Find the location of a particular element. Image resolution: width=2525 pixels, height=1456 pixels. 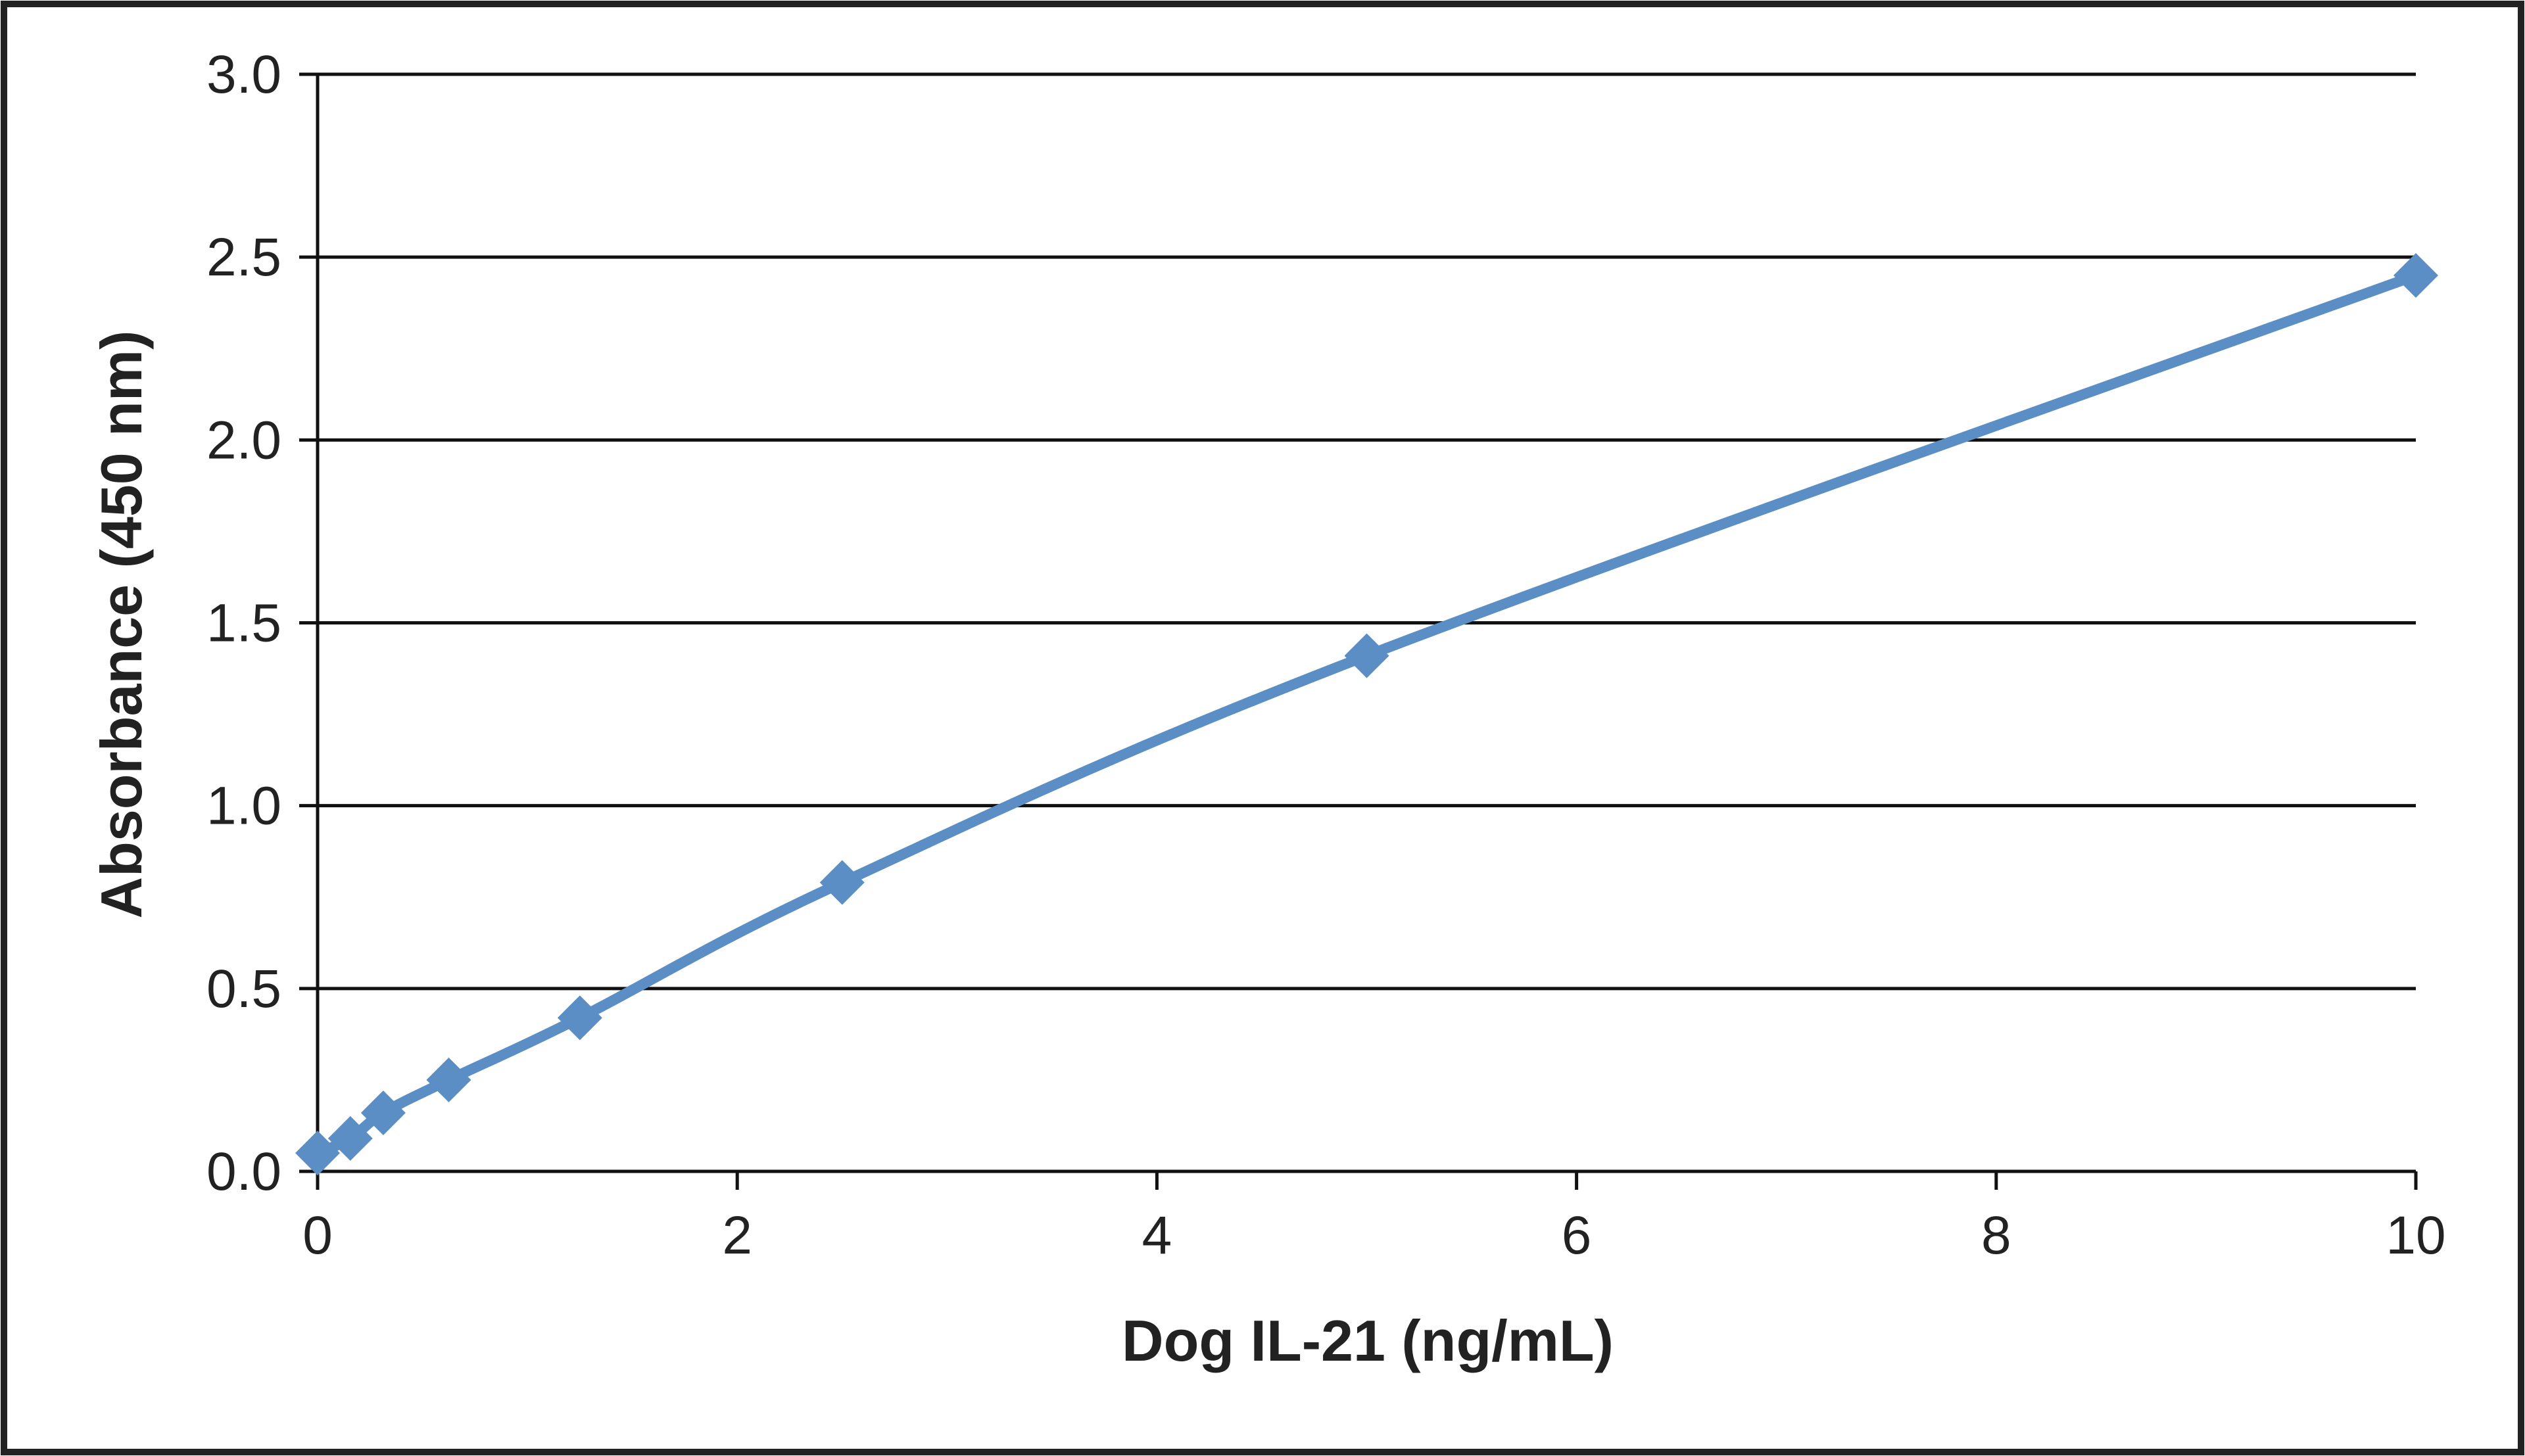

x-tick-label: 8 is located at coordinates (1996, 1235).